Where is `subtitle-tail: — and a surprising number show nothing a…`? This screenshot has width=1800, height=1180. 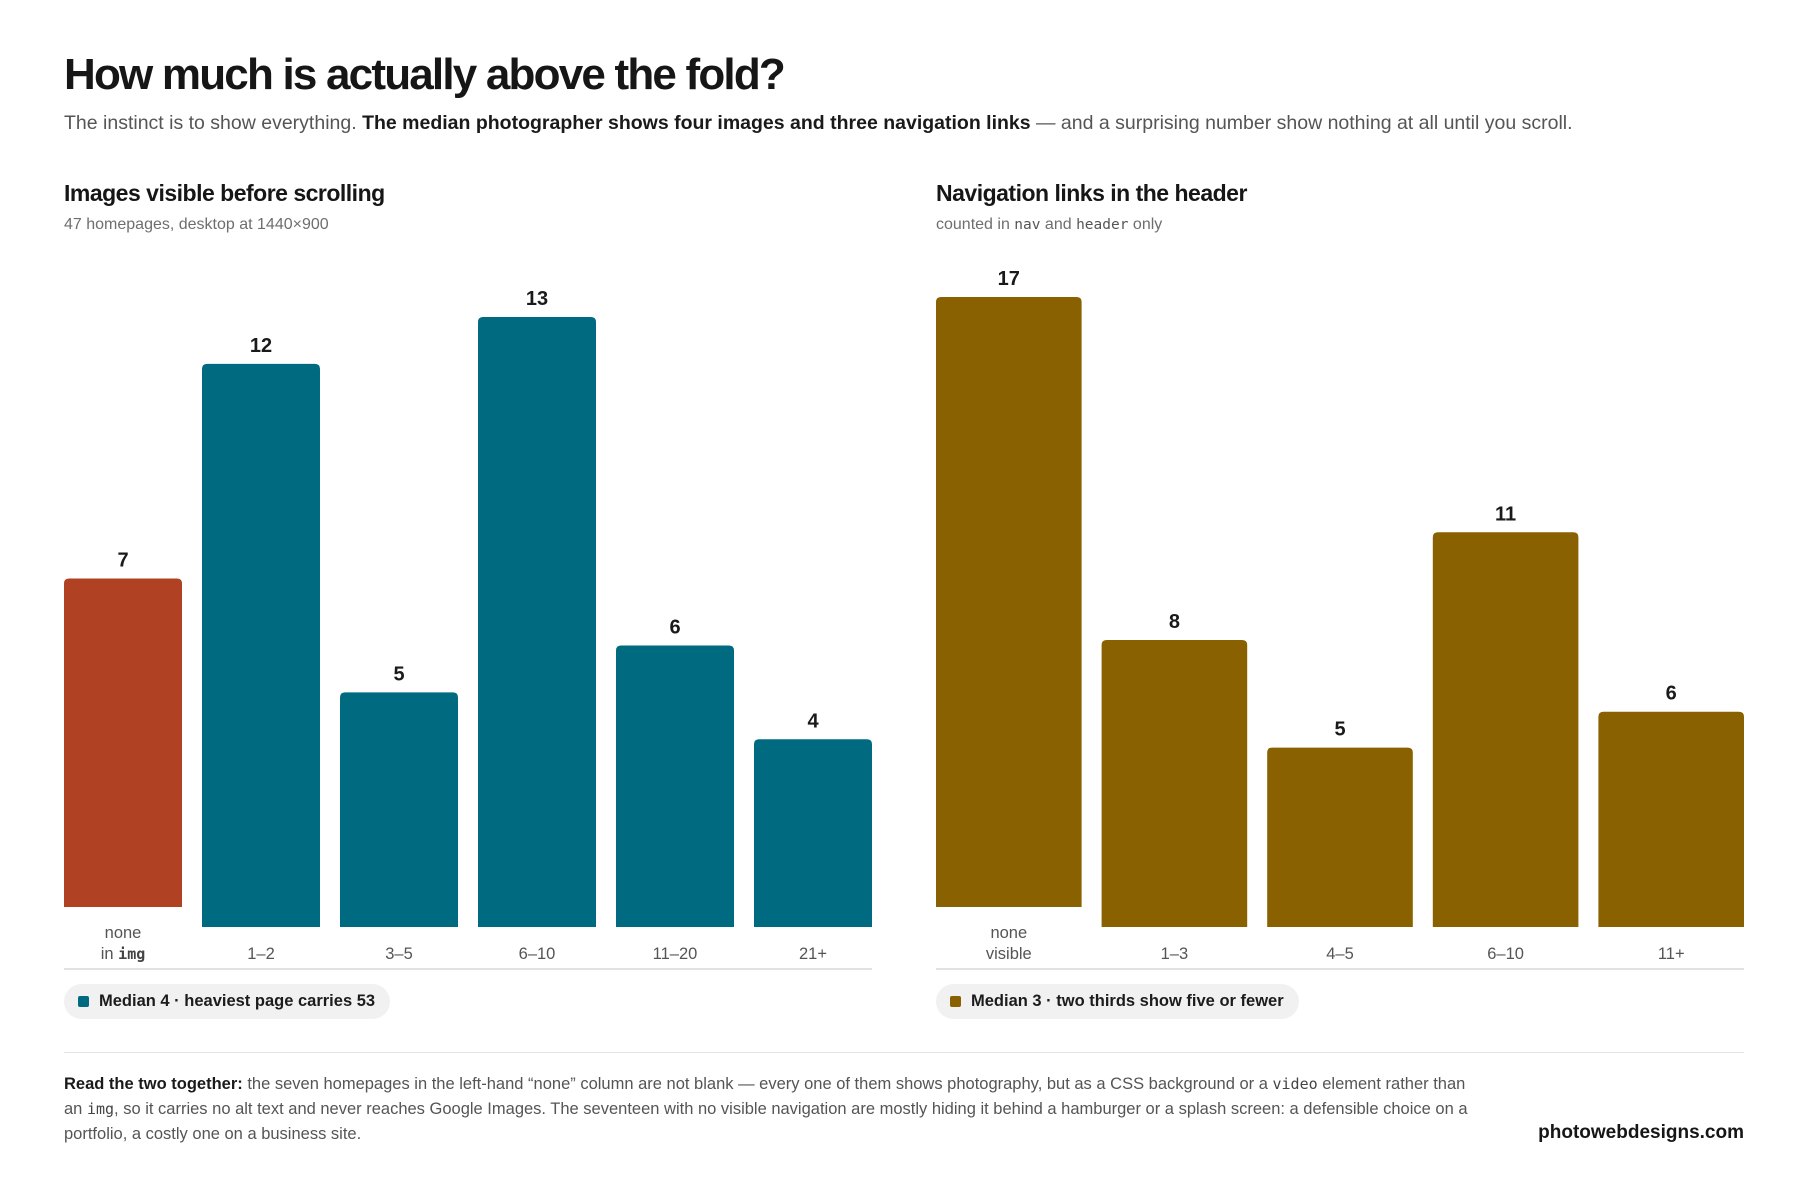
subtitle-tail: — and a surprising number show nothing a… is located at coordinates (1301, 123).